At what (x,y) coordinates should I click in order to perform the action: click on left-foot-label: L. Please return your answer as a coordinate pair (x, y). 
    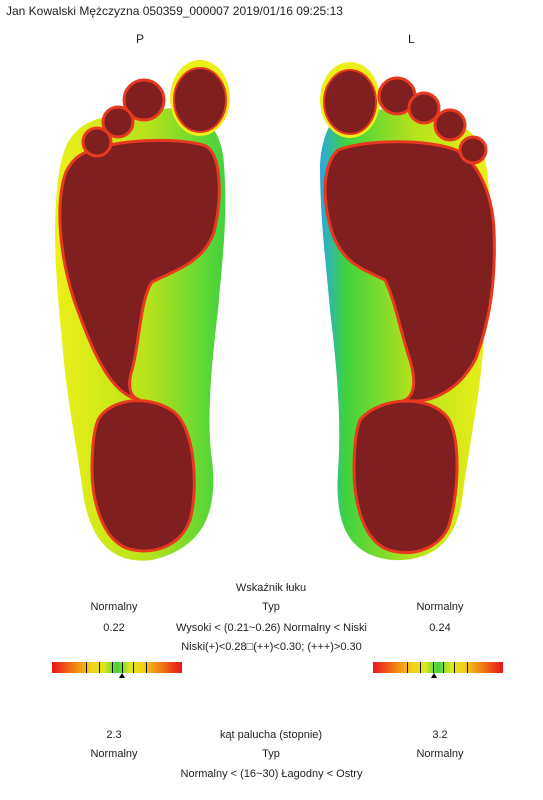
    Looking at the image, I should click on (411, 39).